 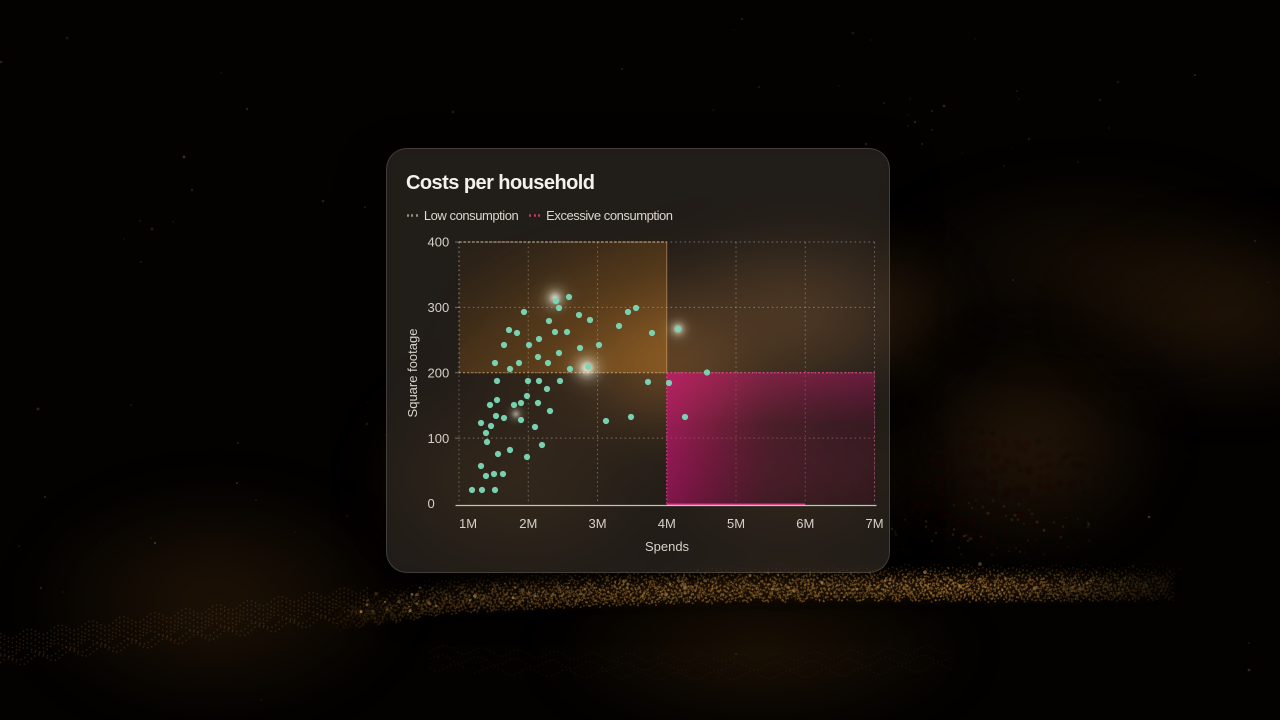 What do you see at coordinates (439, 307) in the screenshot?
I see `svg-text: 300` at bounding box center [439, 307].